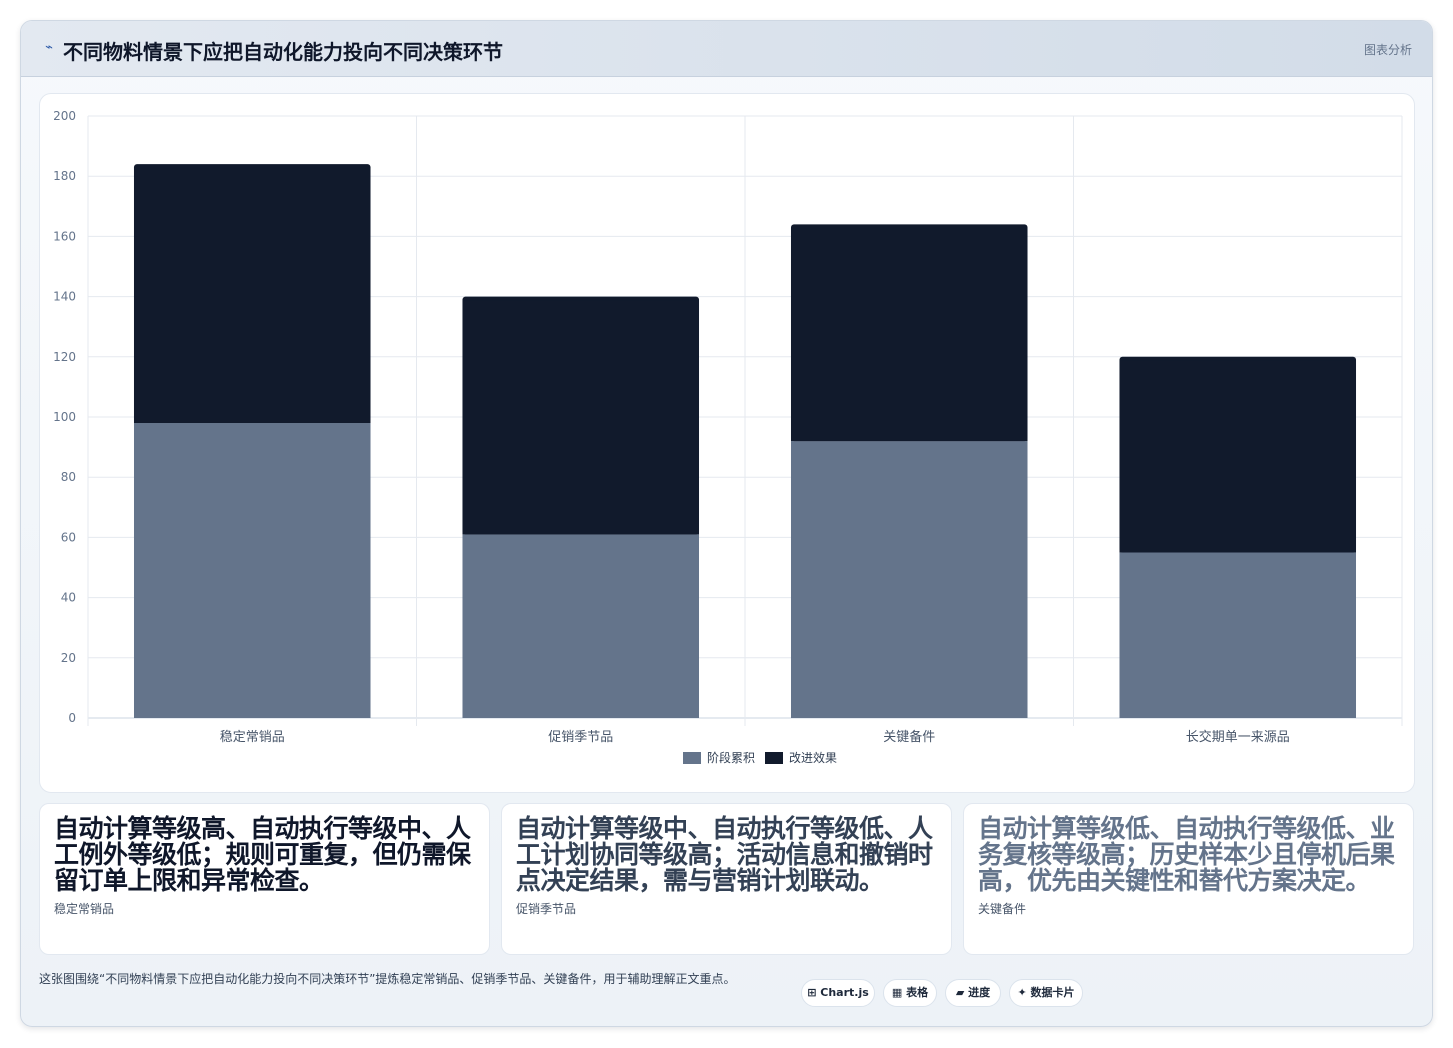  I want to click on insight-card-label: 关键备件, so click(1002, 909).